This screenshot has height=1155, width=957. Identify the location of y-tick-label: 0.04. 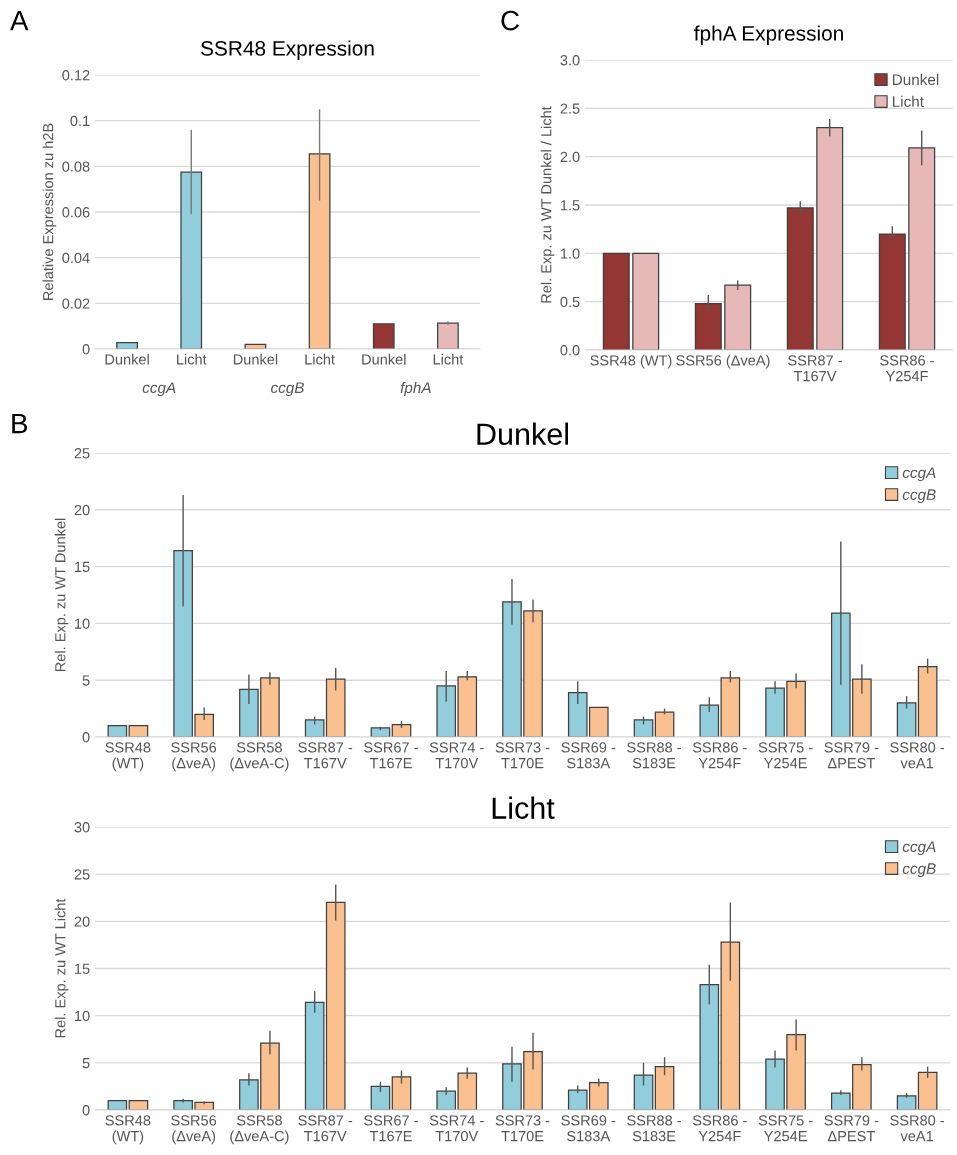
(76, 258).